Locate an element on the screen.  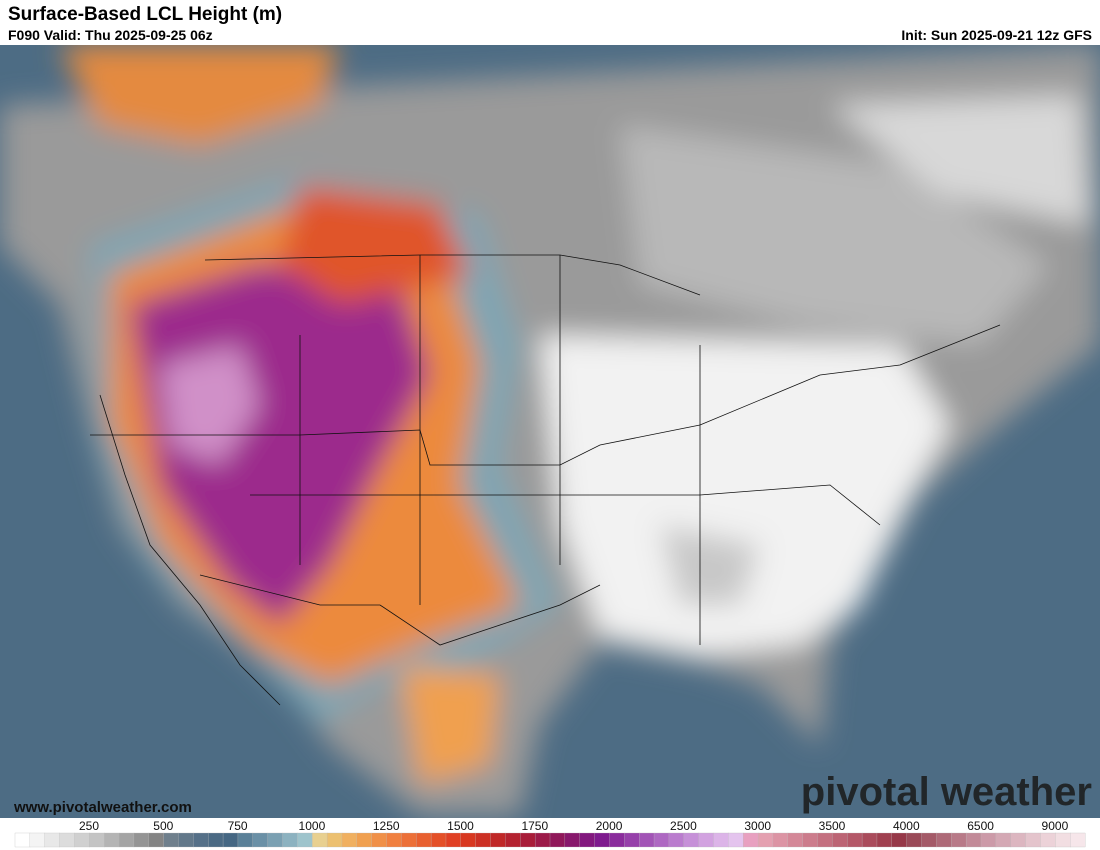
colorbar-label: 1750 is located at coordinates (534, 826).